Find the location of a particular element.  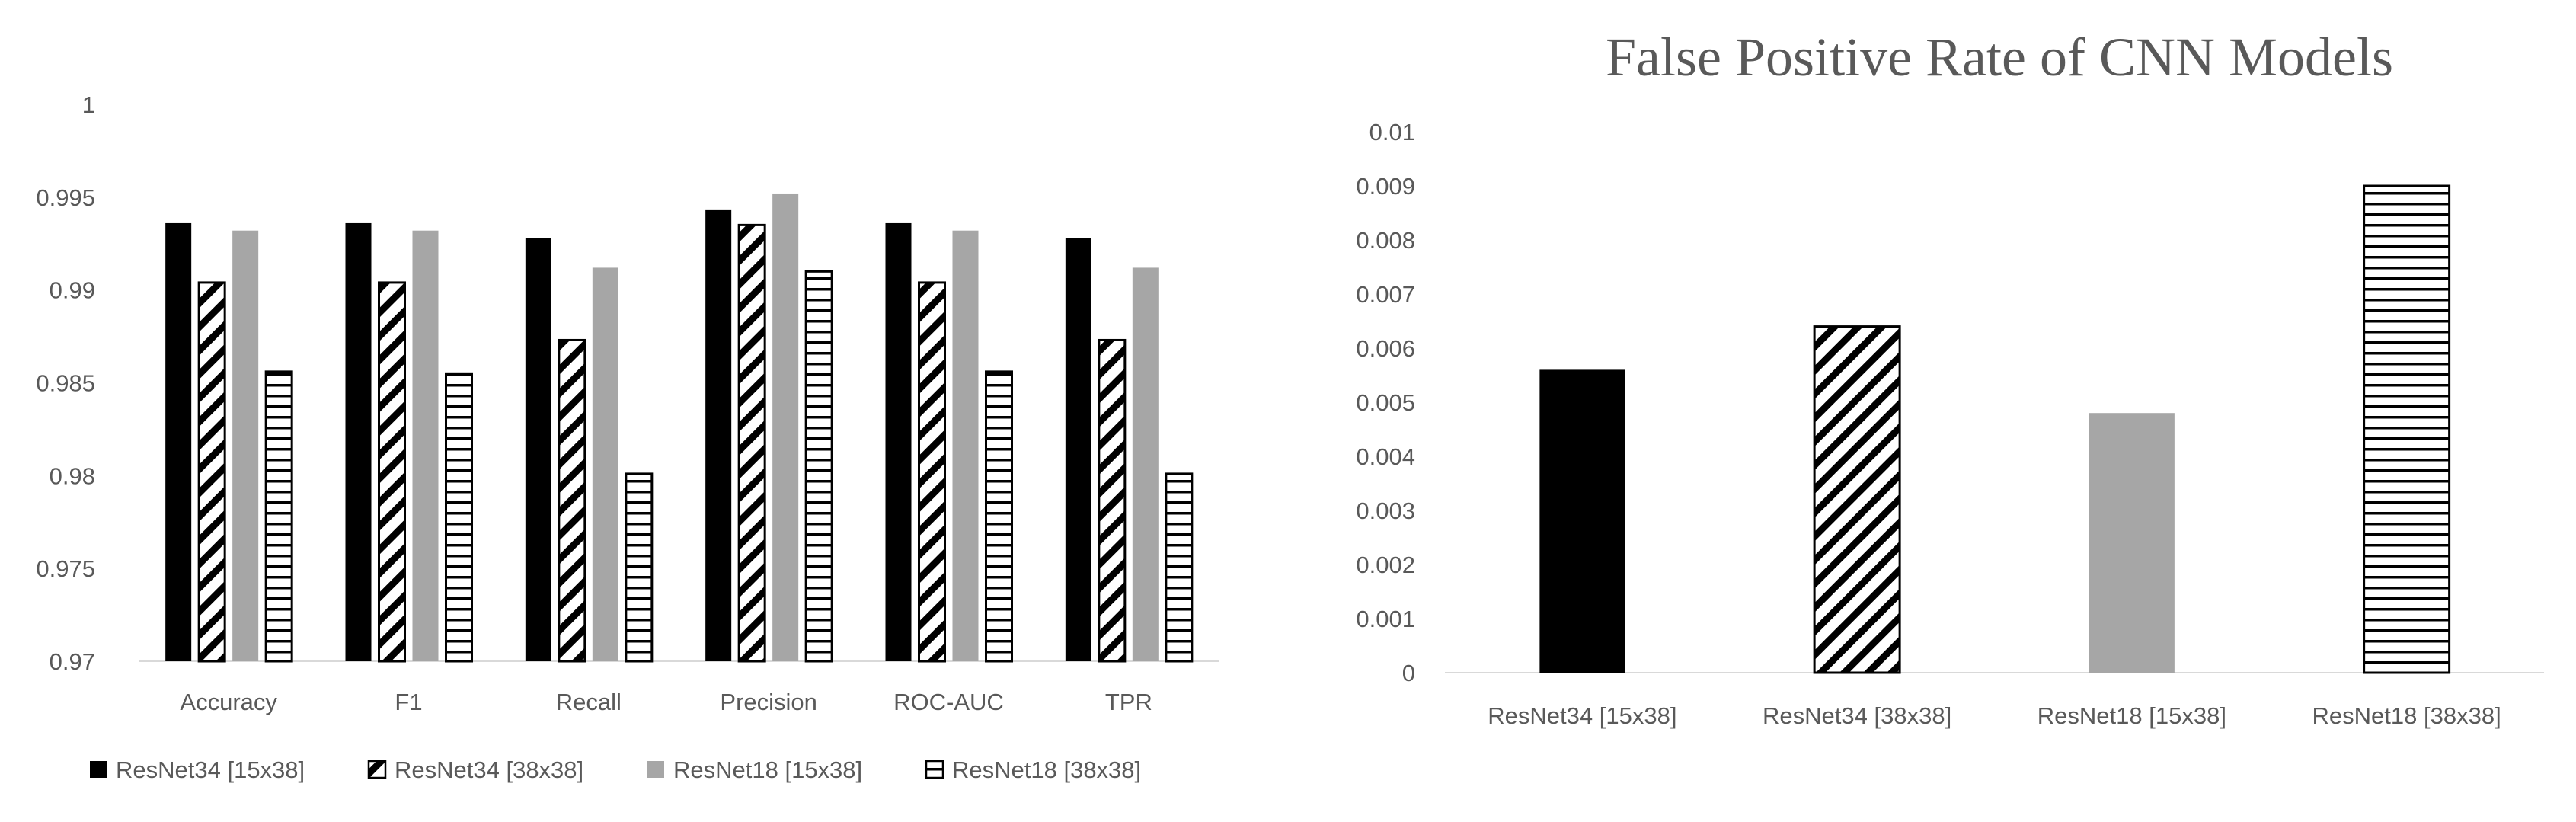

y-tick-label: 0 is located at coordinates (1409, 673).